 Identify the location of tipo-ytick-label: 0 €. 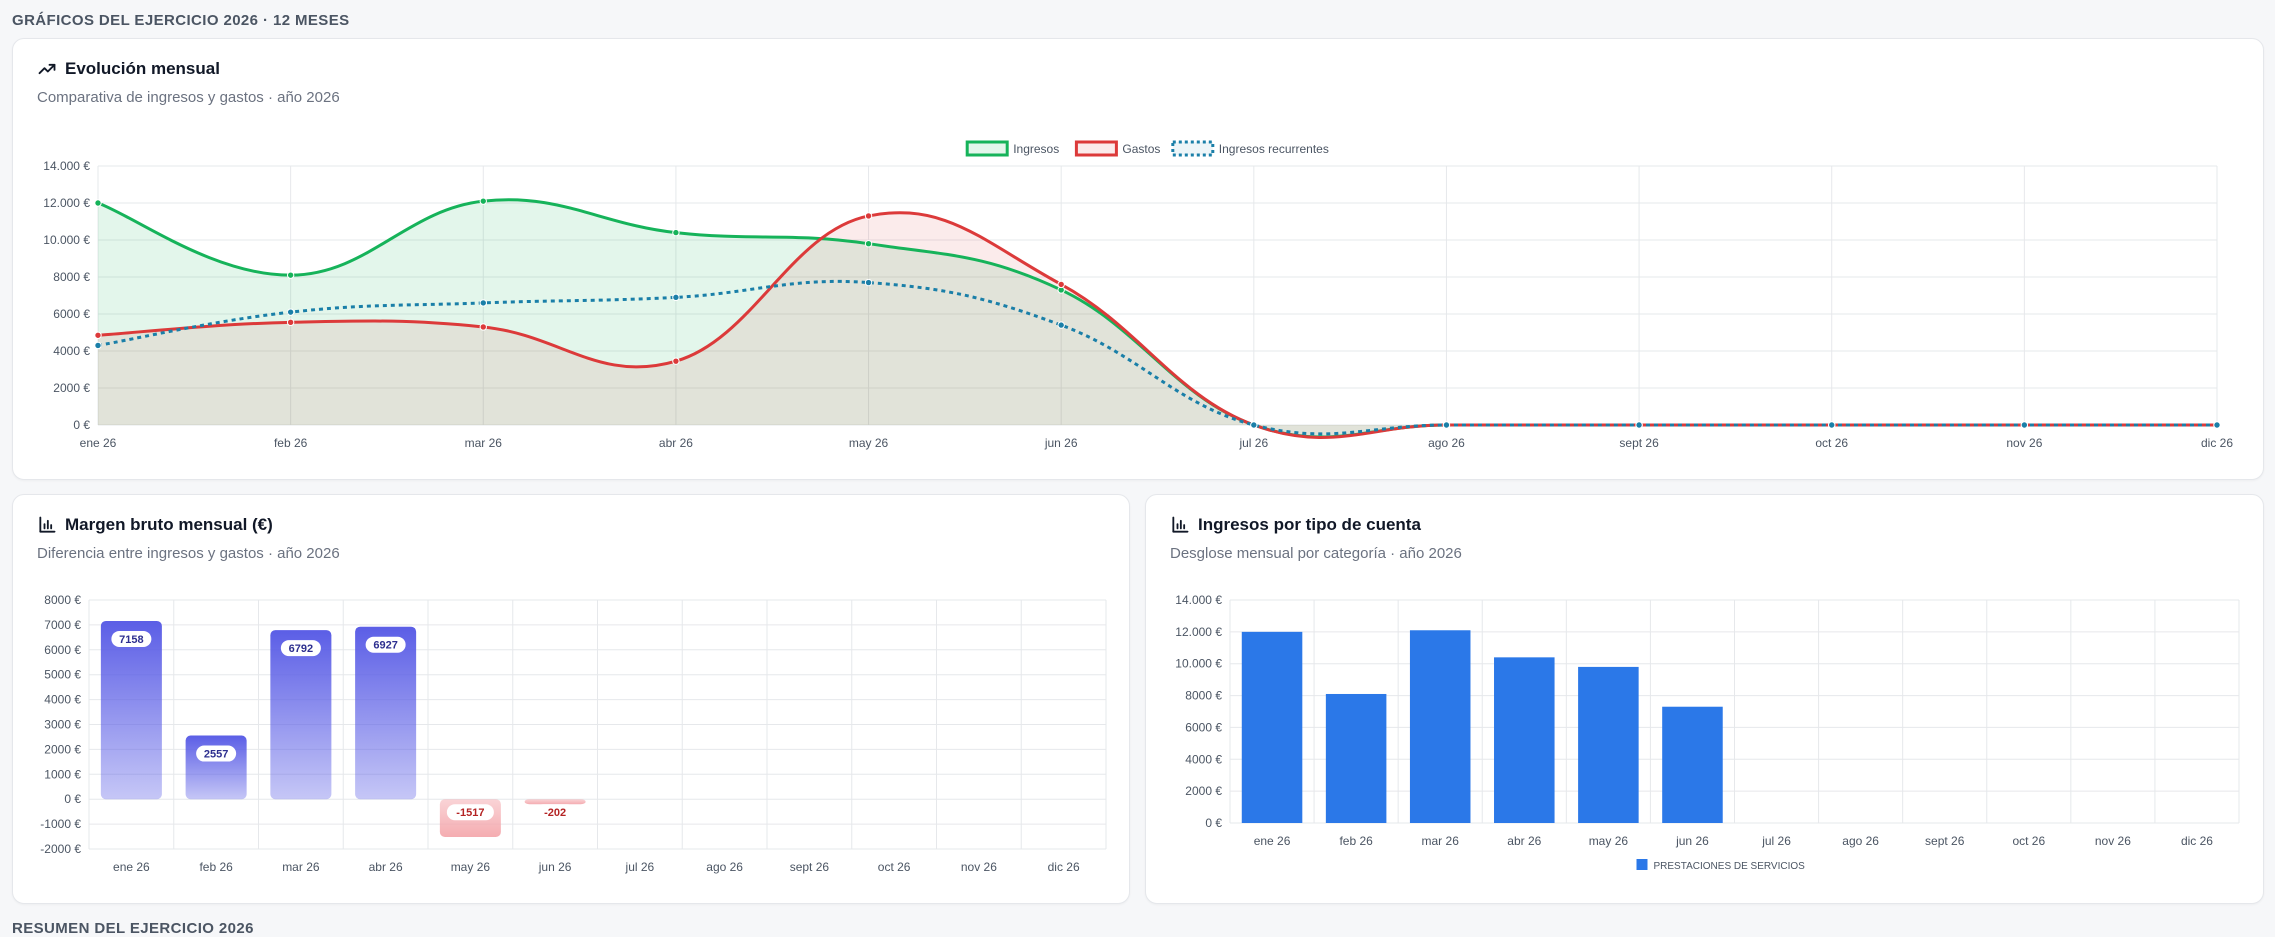
(1213, 823).